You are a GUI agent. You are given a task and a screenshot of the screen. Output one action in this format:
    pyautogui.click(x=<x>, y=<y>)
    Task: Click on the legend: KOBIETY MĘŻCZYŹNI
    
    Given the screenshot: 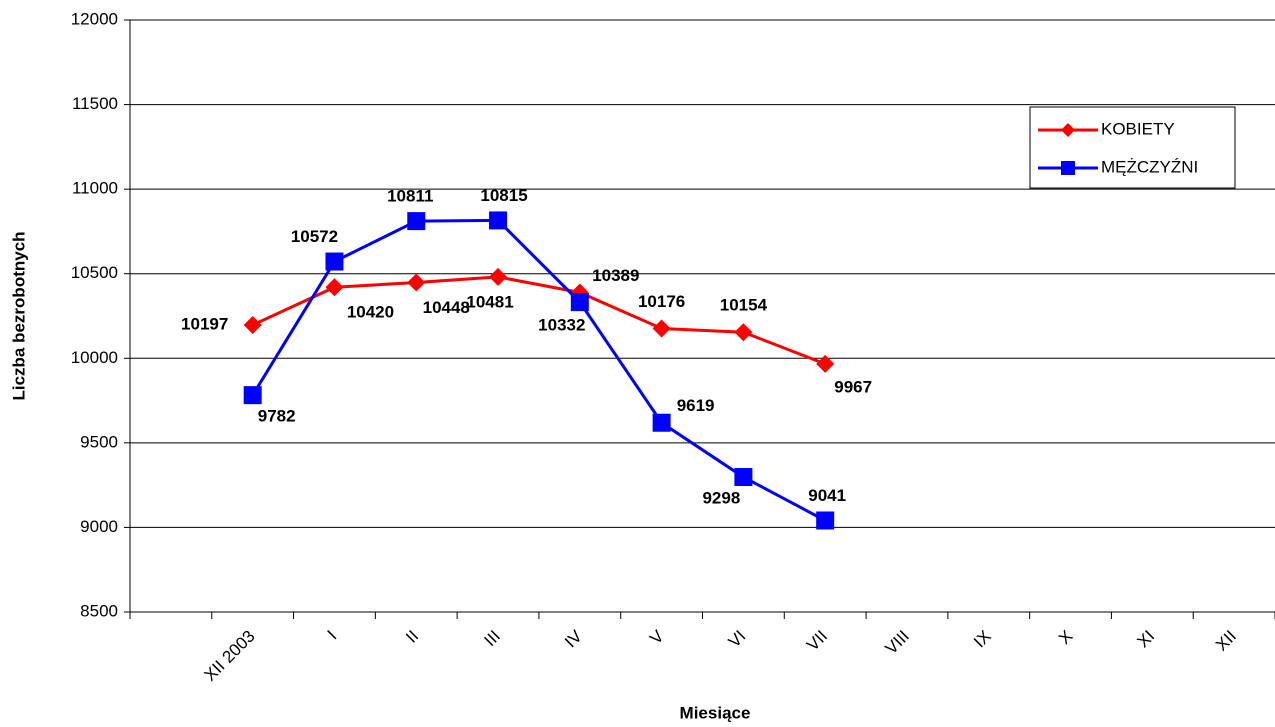 What is the action you would take?
    pyautogui.click(x=1132, y=147)
    